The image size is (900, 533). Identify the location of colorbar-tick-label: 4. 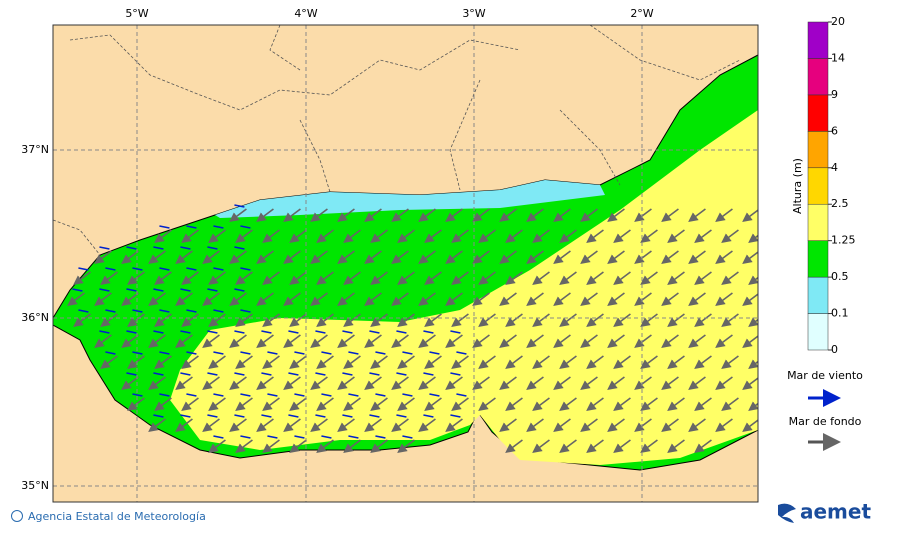
(834, 167).